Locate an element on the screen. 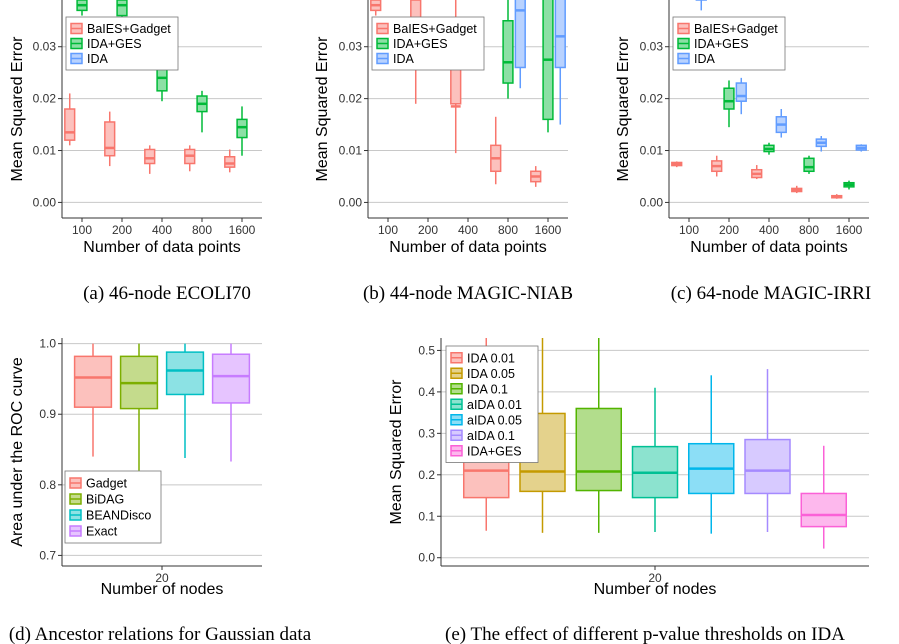 This screenshot has width=899, height=644. y-tick-label: 0.5 is located at coordinates (426, 350).